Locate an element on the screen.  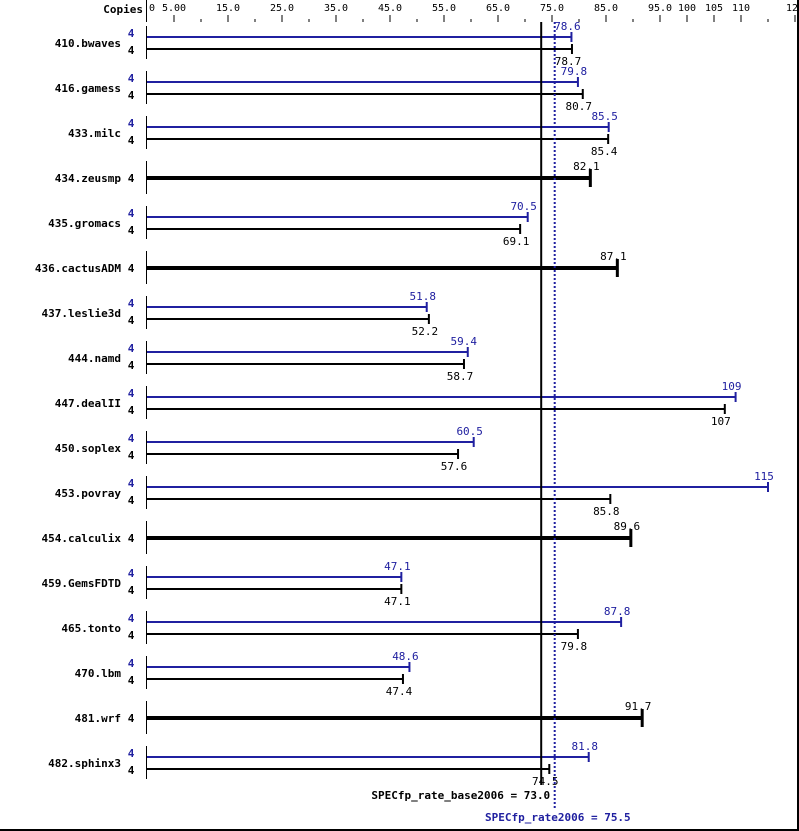
benchmark-row-482.sphinx3: 482.sphinx3 4 4 81.8 74.5 is located at coordinates (323, 764).